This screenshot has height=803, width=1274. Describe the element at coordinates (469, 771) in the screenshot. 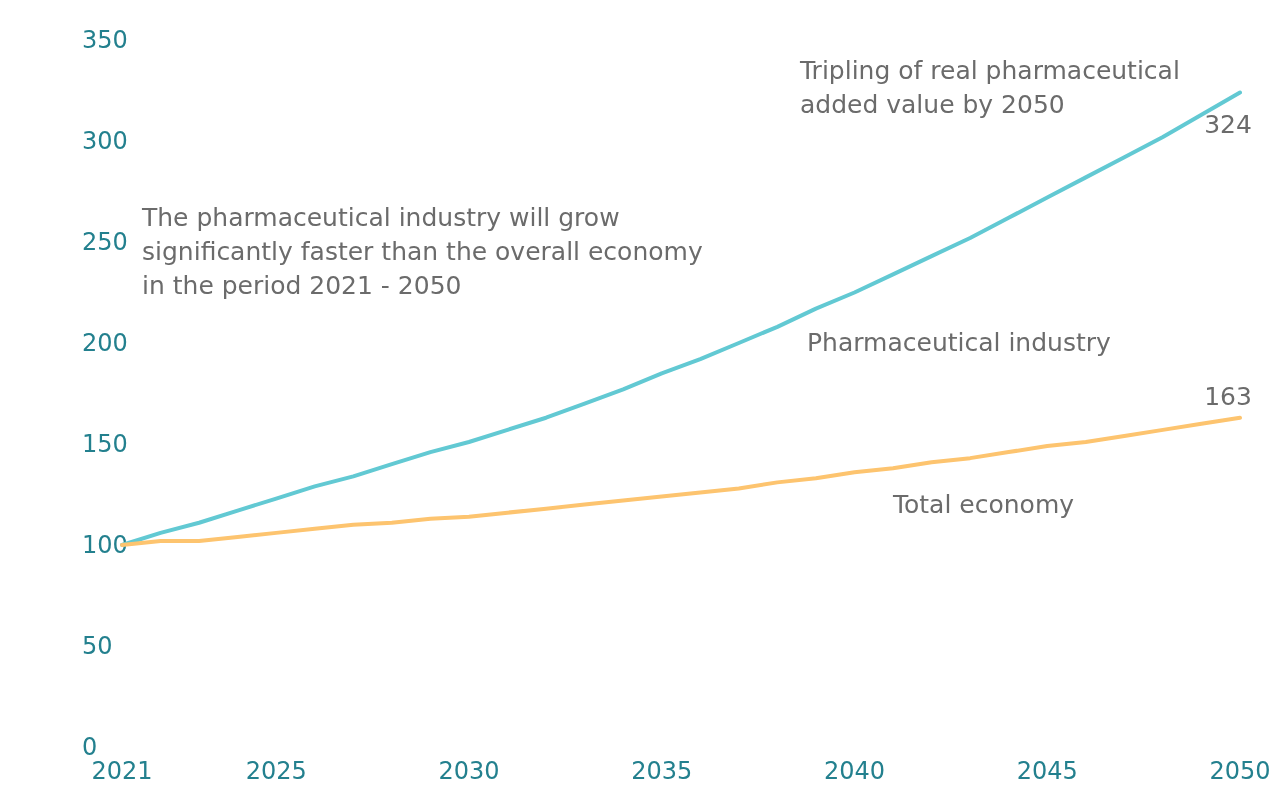

I see `x-tick-label: 2030` at that location.